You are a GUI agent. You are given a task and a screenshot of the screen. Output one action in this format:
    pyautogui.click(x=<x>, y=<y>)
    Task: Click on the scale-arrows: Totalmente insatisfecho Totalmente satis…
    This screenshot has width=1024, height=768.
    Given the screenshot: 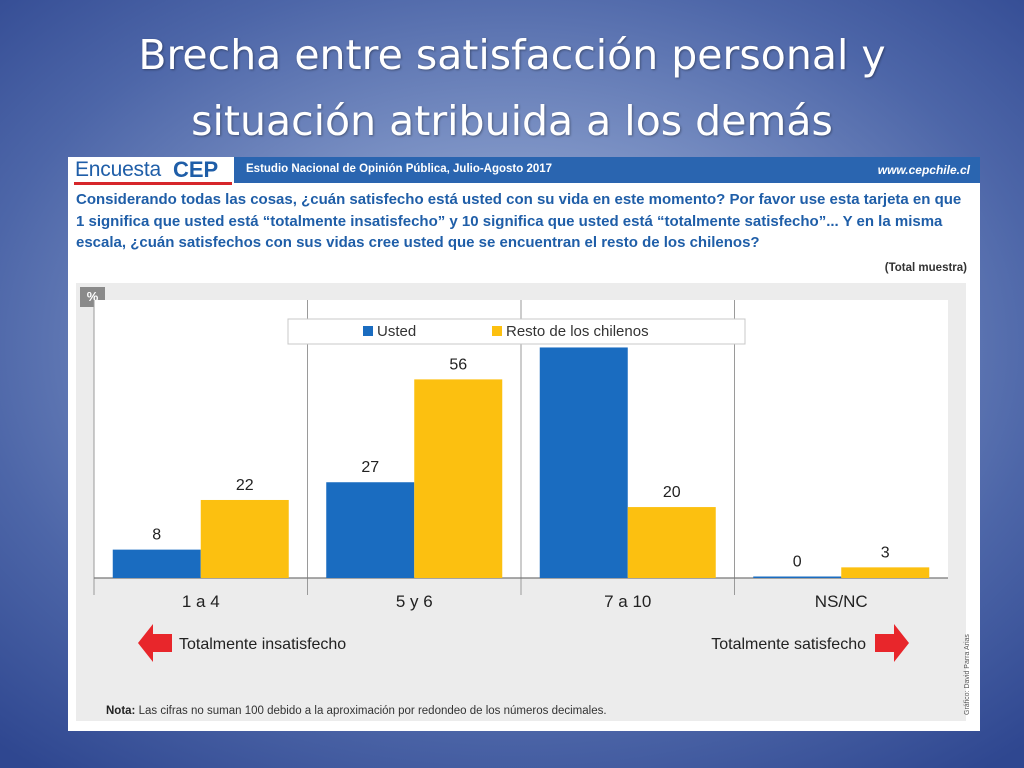 What is the action you would take?
    pyautogui.click(x=523, y=643)
    